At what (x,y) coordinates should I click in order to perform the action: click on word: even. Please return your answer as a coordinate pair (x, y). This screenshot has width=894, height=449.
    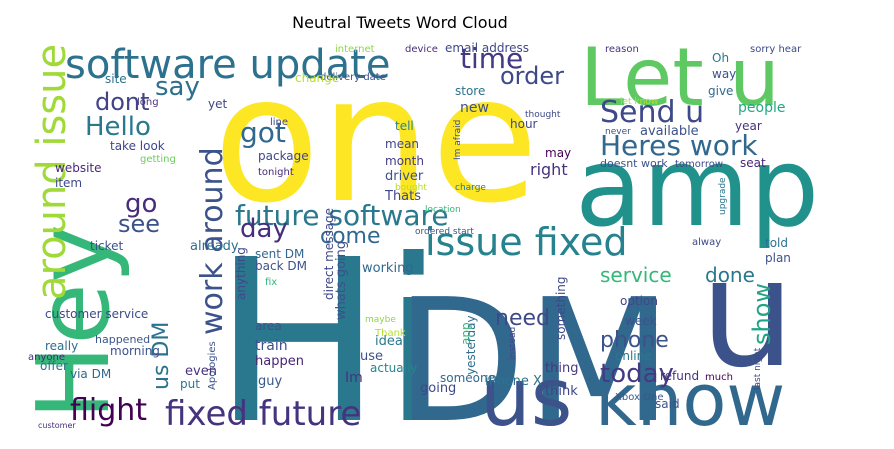
    Looking at the image, I should click on (201, 371).